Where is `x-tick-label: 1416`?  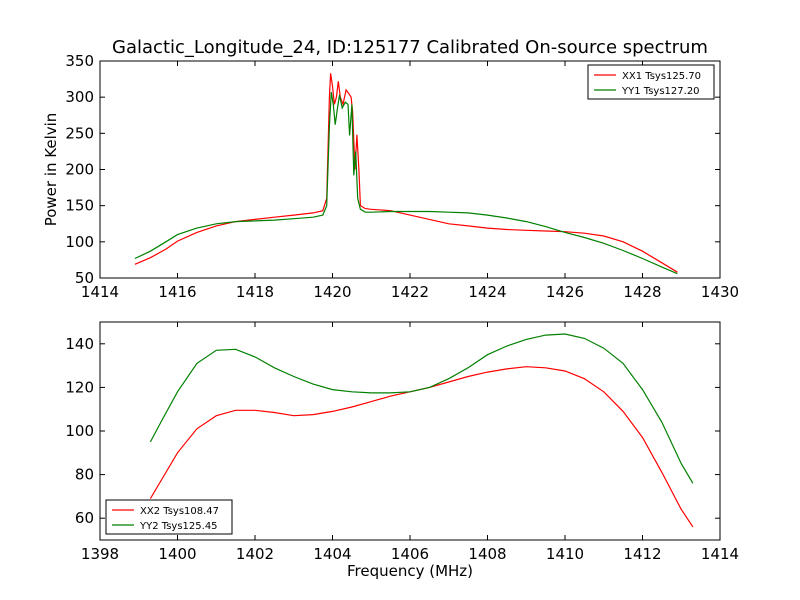 x-tick-label: 1416 is located at coordinates (177, 292).